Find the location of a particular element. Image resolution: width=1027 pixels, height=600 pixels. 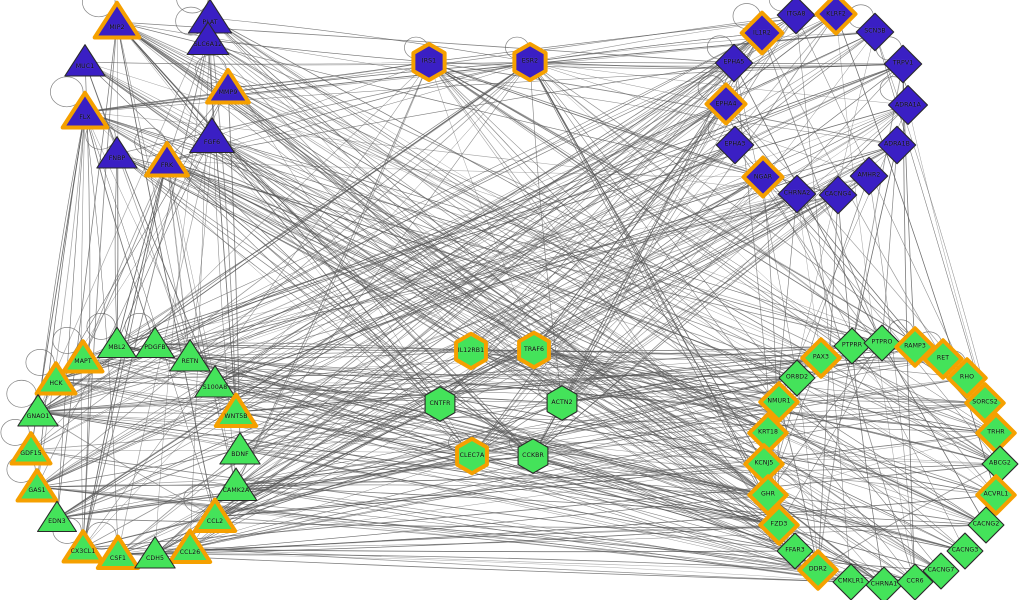

graph-node-esr2: ESR2 is located at coordinates (530, 62).